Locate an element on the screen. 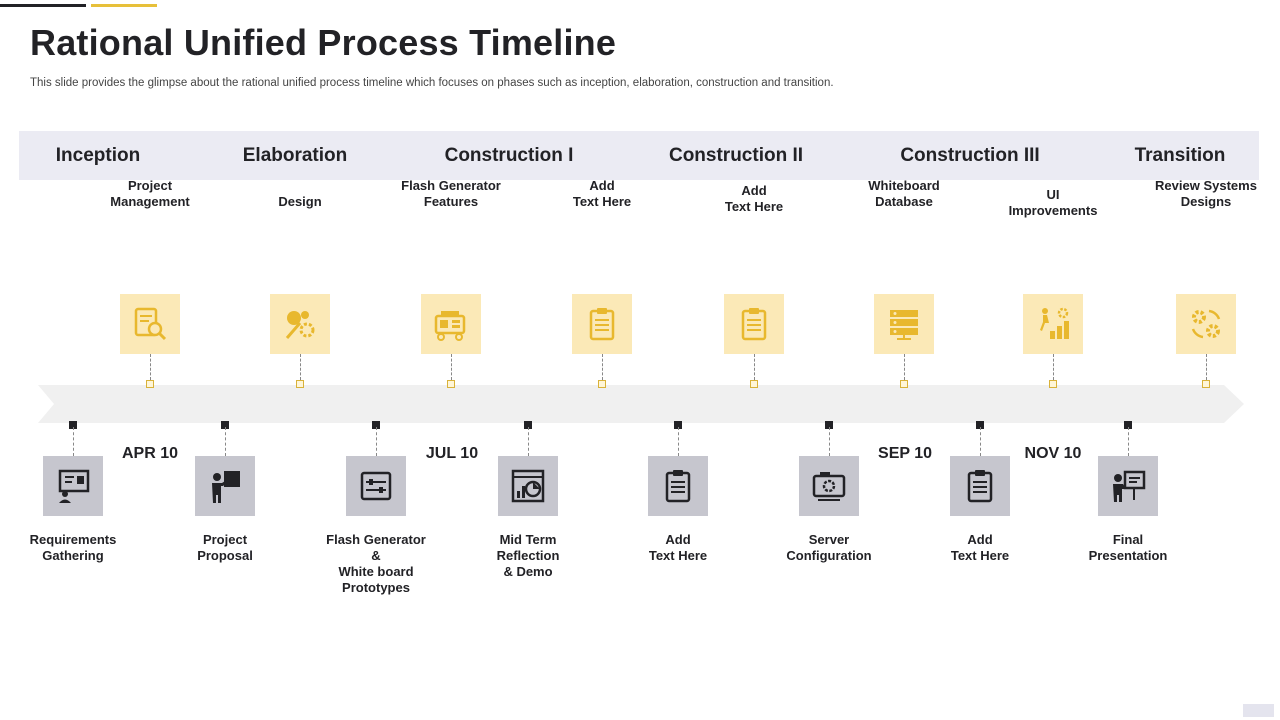  date-label: APR 10 is located at coordinates (150, 453).